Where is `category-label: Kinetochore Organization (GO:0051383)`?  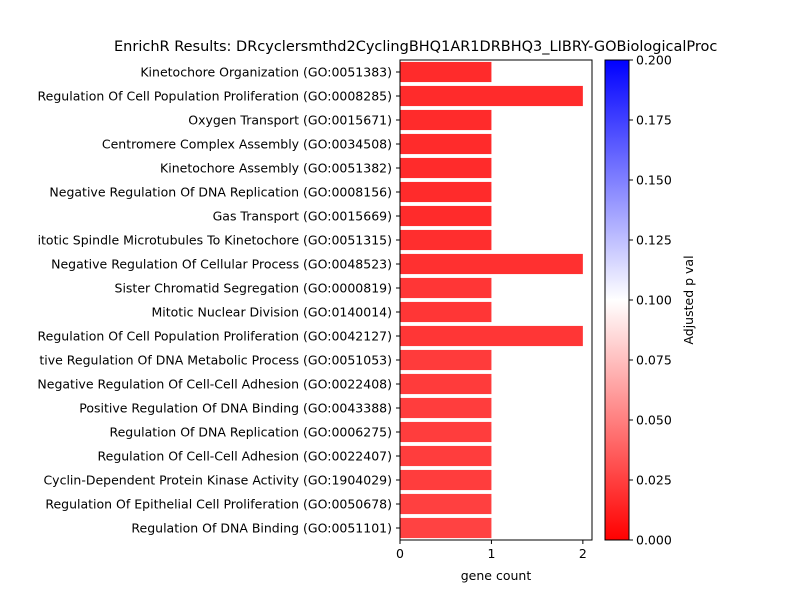 category-label: Kinetochore Organization (GO:0051383) is located at coordinates (266, 72).